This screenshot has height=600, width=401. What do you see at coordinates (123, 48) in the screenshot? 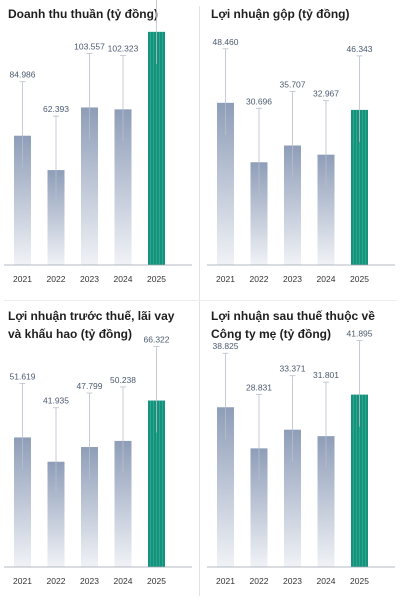
I see `value-label: 102.323` at bounding box center [123, 48].